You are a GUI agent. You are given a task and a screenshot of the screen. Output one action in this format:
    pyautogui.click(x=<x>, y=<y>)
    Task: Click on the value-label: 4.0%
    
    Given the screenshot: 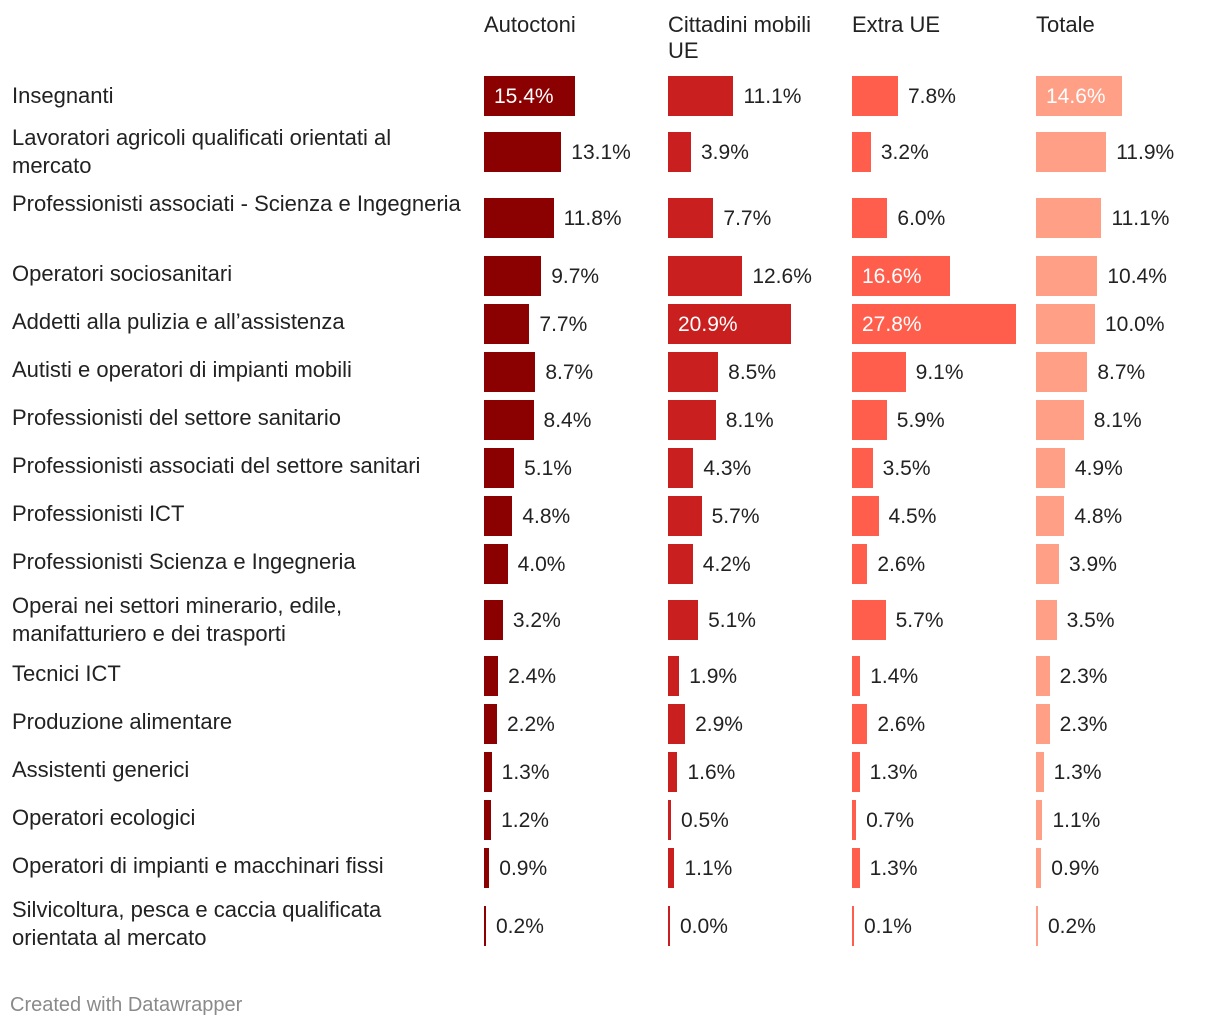 What is the action you would take?
    pyautogui.click(x=541, y=564)
    